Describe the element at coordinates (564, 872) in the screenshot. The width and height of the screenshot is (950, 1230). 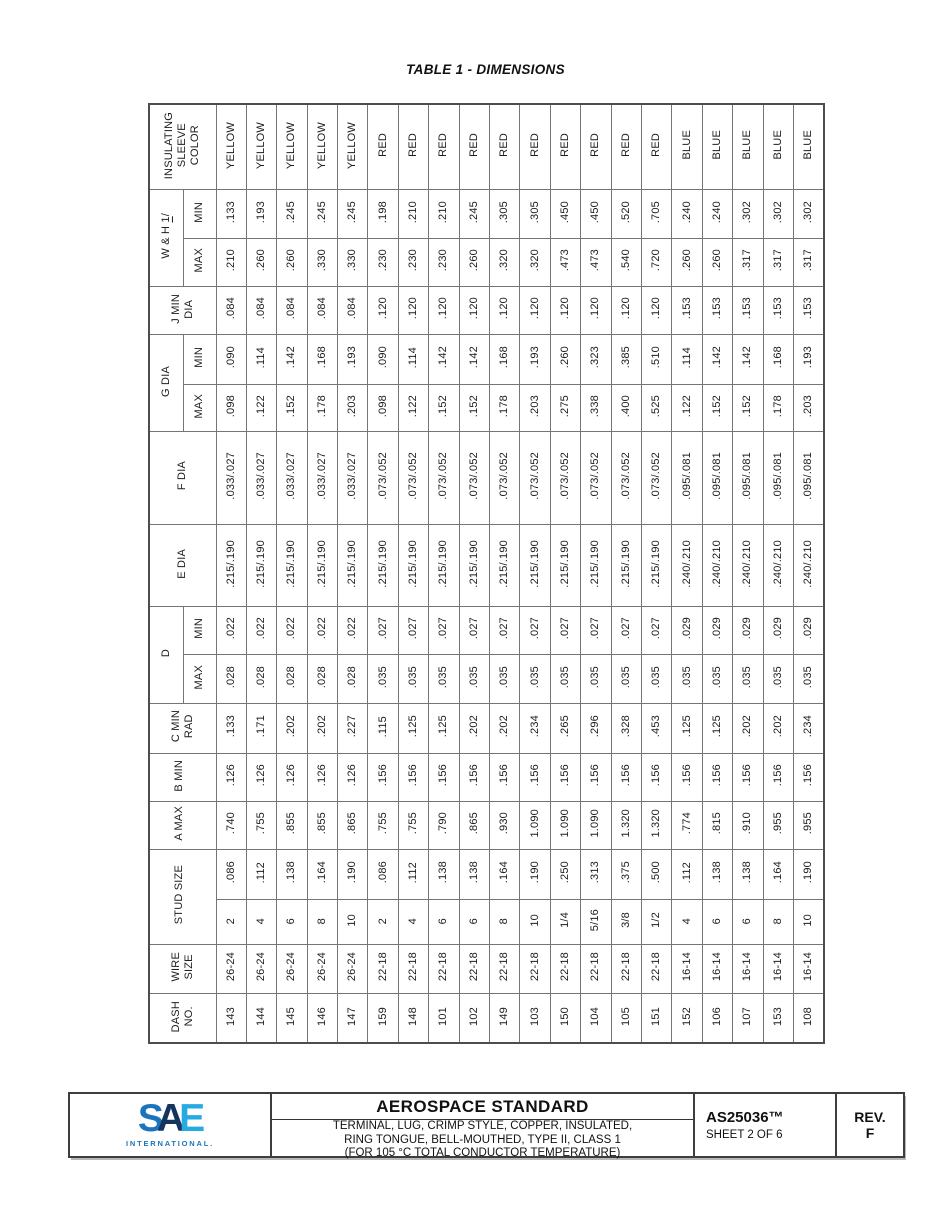
I see `cell-value: .250` at that location.